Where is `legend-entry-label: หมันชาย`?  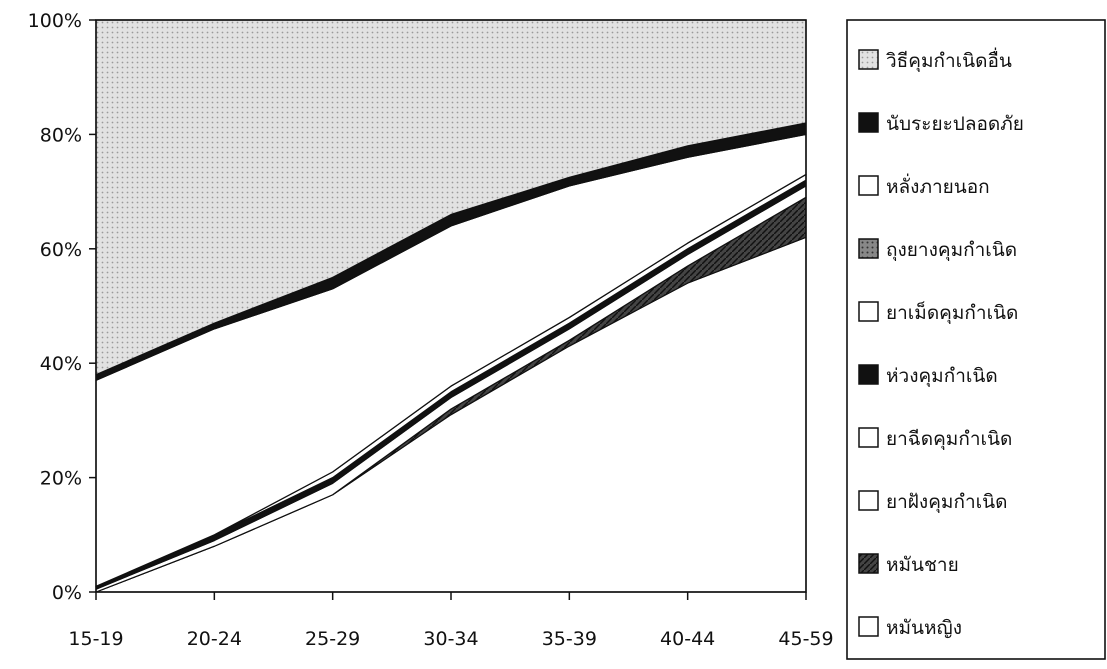
legend-entry-label: หมันชาย is located at coordinates (922, 565).